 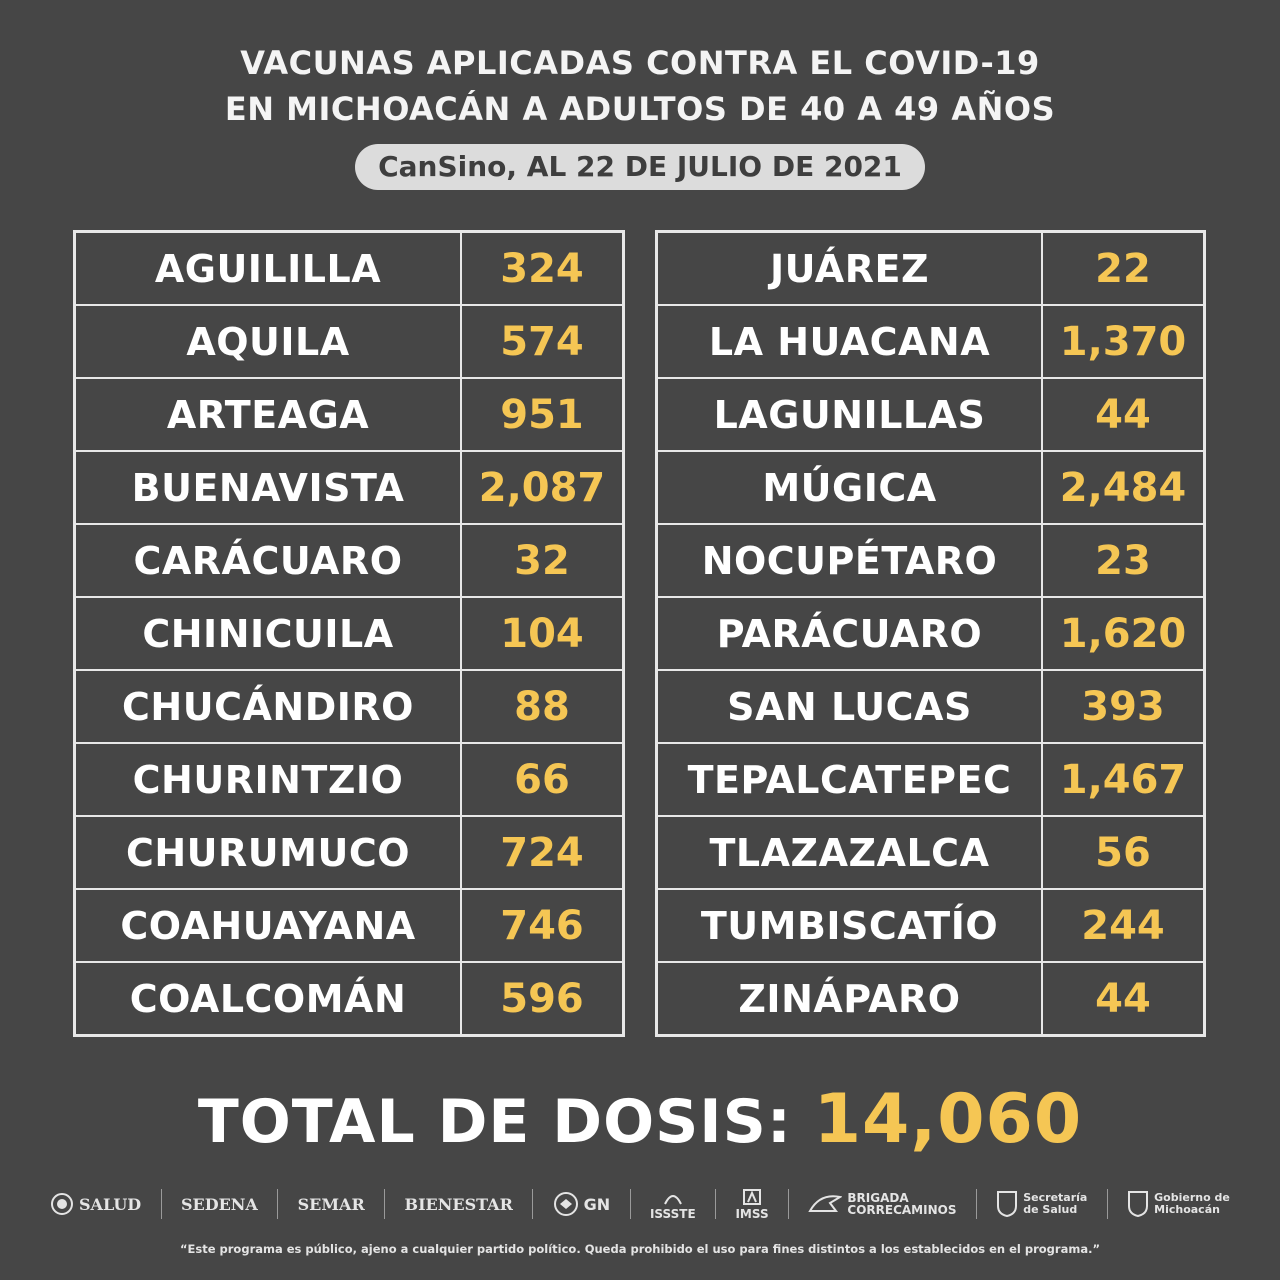 I want to click on table-row: ARTEAGA 951, so click(x=349, y=414).